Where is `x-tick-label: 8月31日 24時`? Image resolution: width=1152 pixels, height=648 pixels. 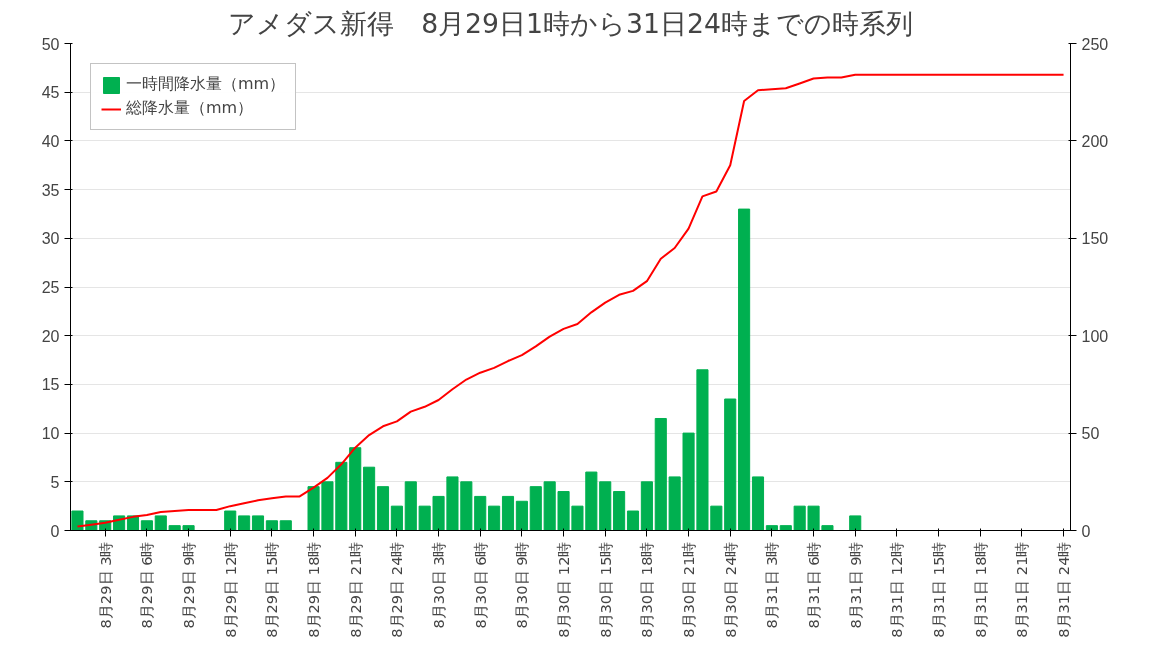
x-tick-label: 8月31日 24時 is located at coordinates (1064, 589).